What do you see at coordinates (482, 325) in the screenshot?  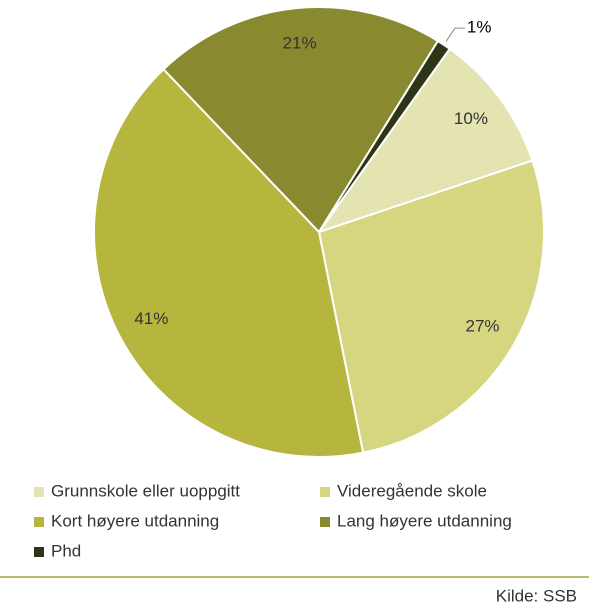 I see `data-label: 27%` at bounding box center [482, 325].